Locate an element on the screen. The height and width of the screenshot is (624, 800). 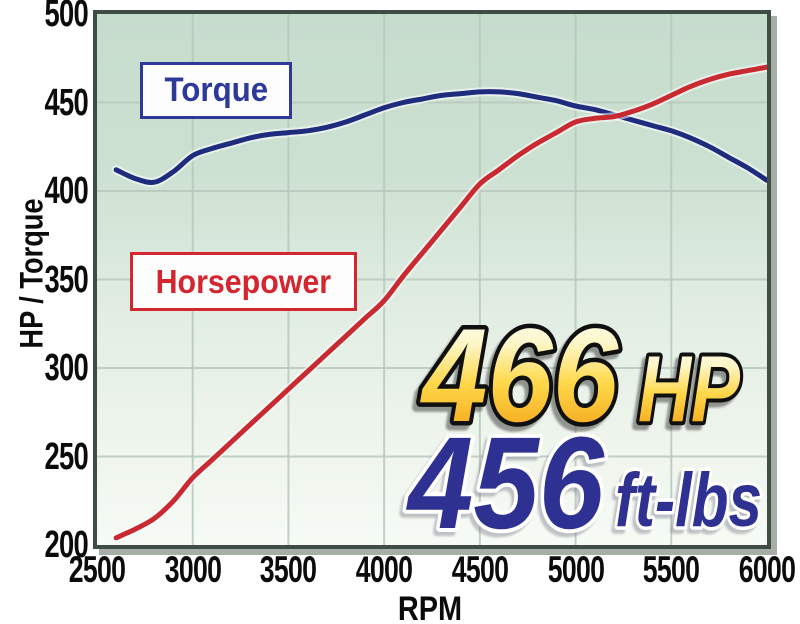
x-tick-label: 5500 is located at coordinates (671, 569).